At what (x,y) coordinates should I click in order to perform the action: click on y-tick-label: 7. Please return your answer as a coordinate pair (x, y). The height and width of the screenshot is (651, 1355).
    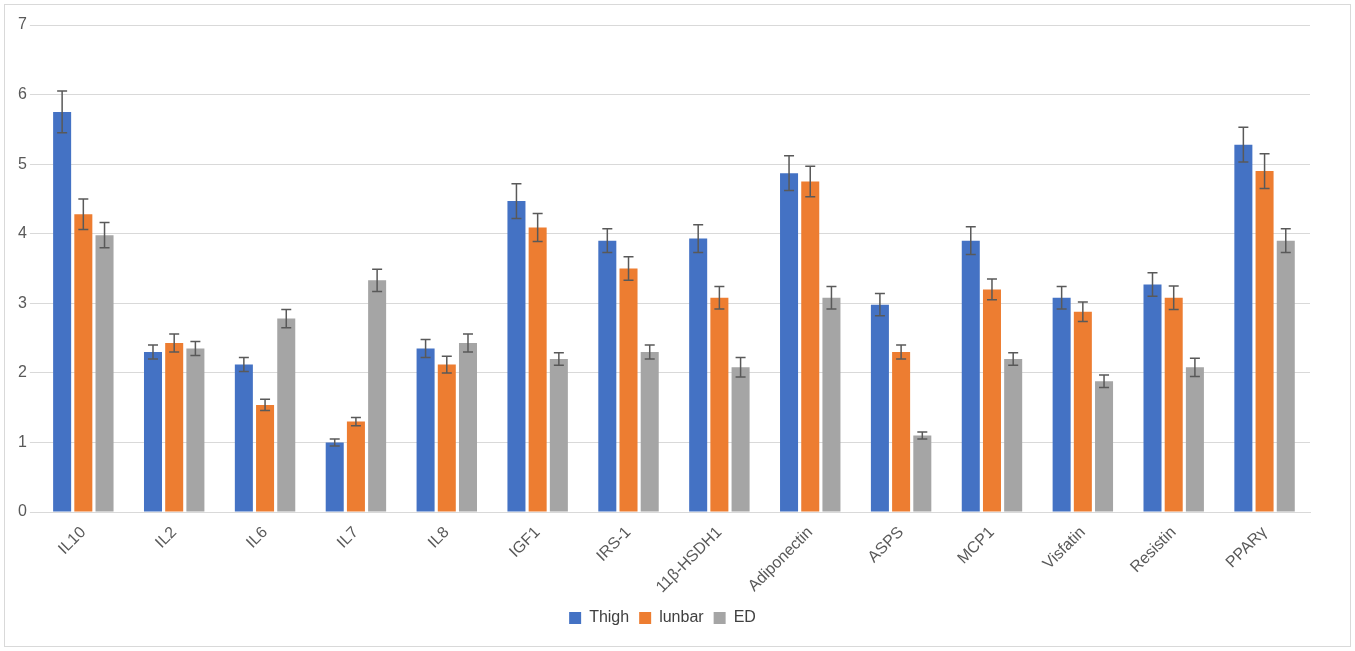
    Looking at the image, I should click on (22, 24).